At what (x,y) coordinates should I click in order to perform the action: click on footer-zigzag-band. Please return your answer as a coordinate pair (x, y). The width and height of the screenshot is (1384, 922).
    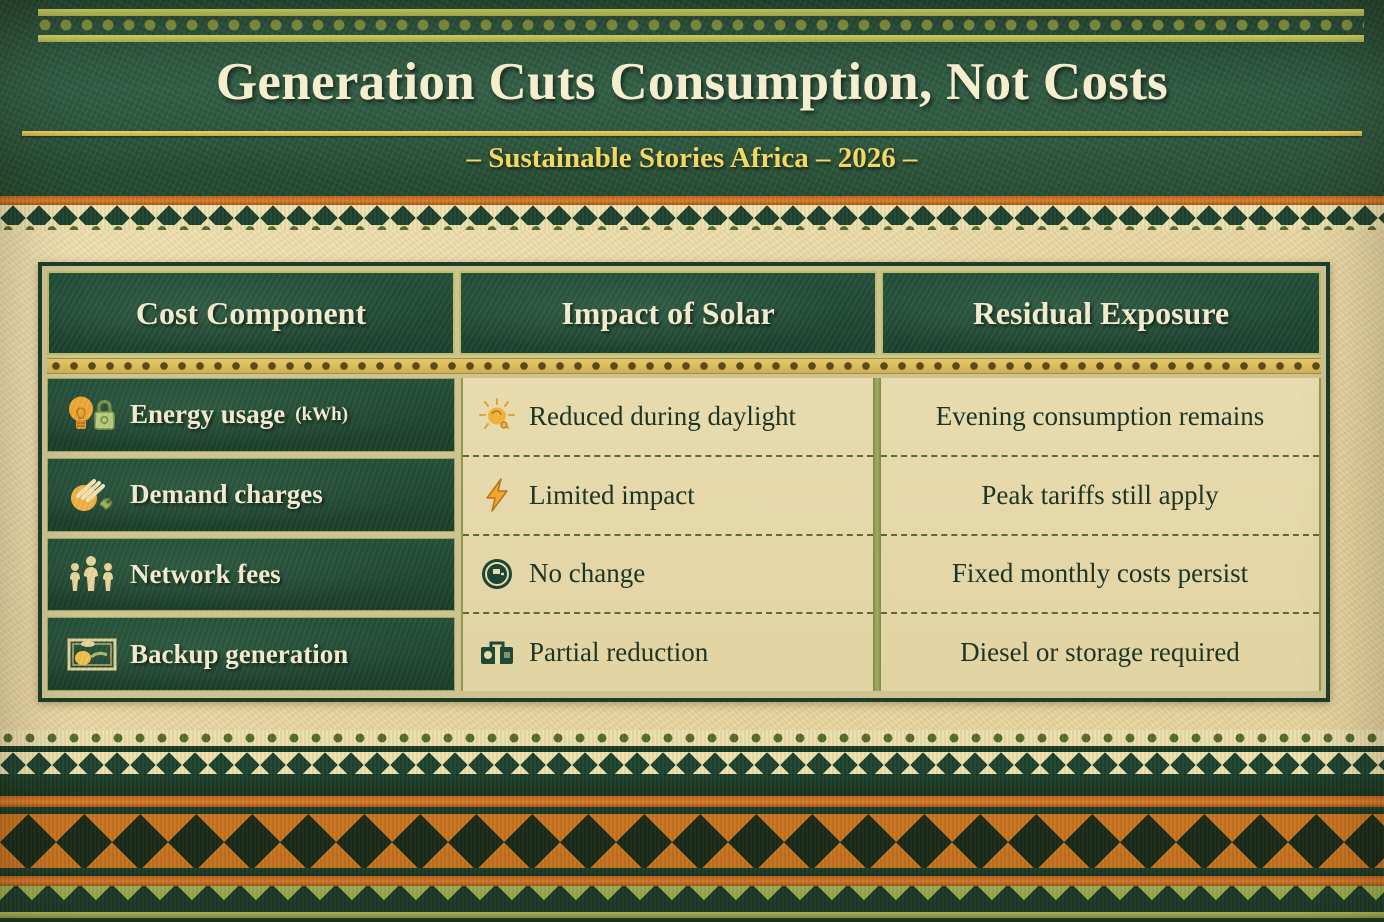
    Looking at the image, I should click on (692, 763).